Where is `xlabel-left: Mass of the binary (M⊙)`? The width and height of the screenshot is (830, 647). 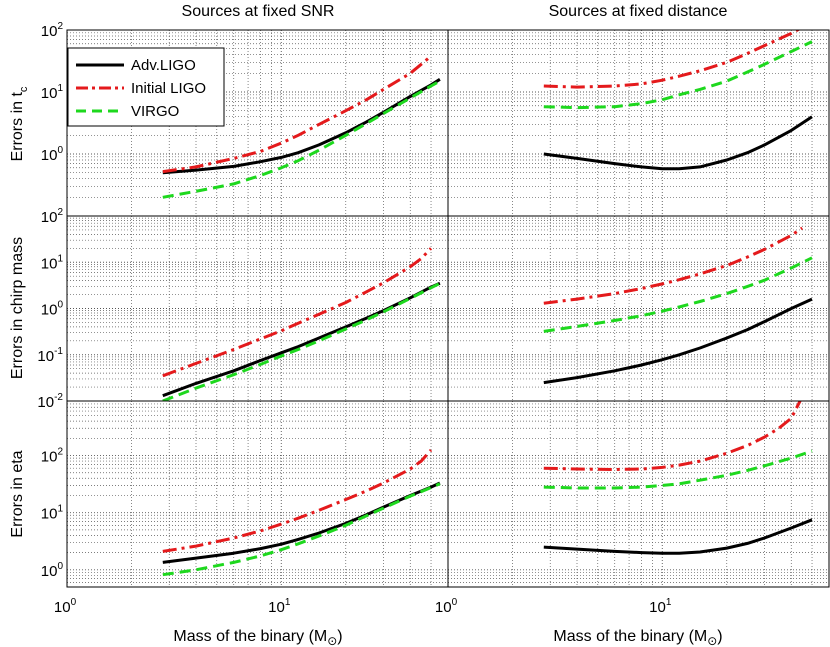
xlabel-left: Mass of the binary (M⊙) is located at coordinates (257, 637).